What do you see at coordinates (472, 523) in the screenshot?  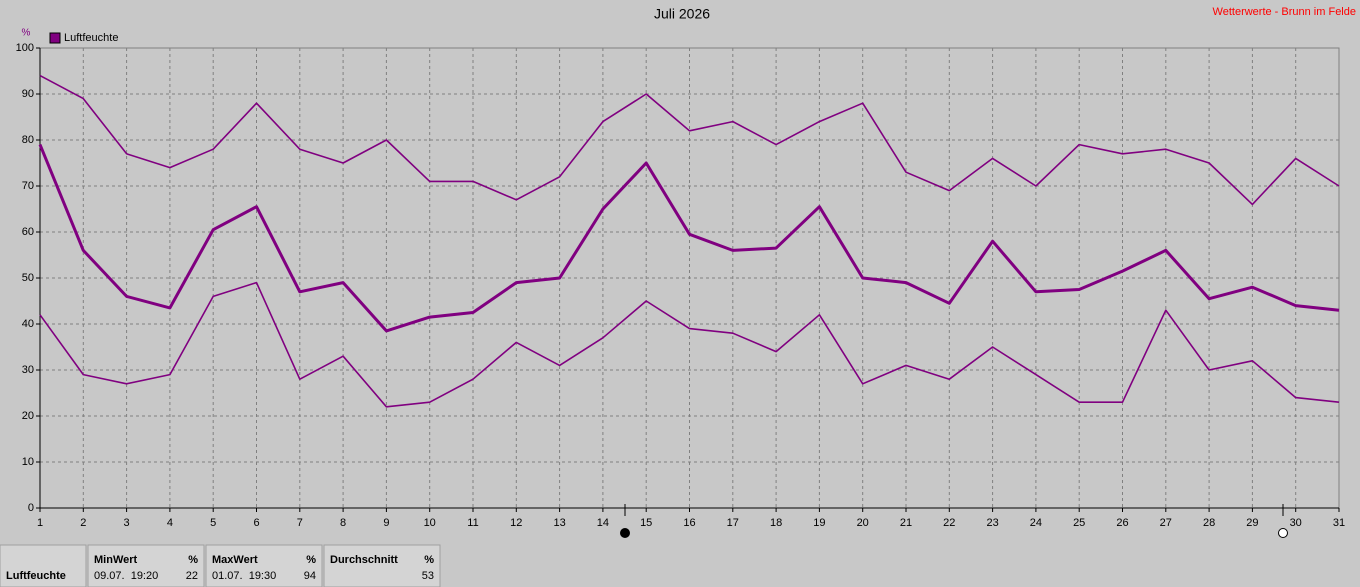 I see `x-tick-label: 11` at bounding box center [472, 523].